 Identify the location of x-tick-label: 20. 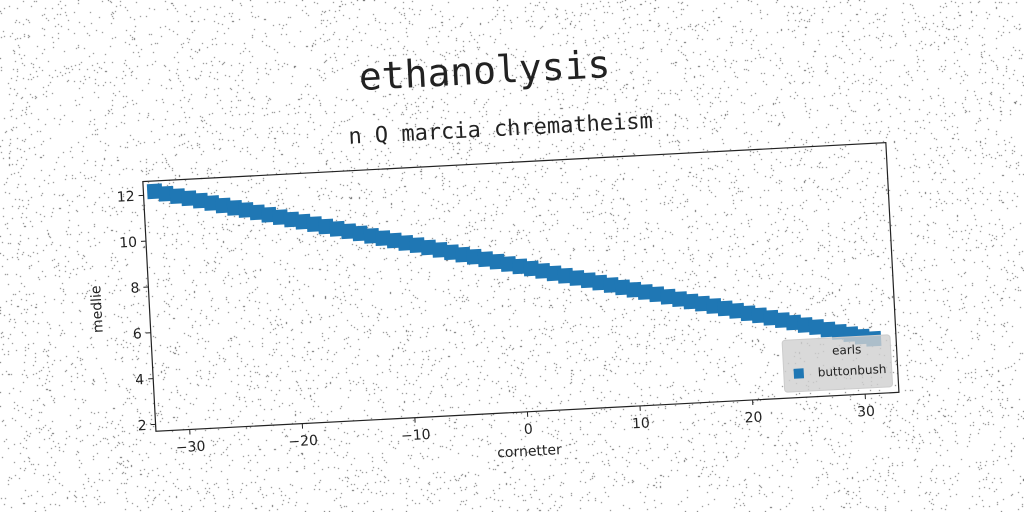
(753, 418).